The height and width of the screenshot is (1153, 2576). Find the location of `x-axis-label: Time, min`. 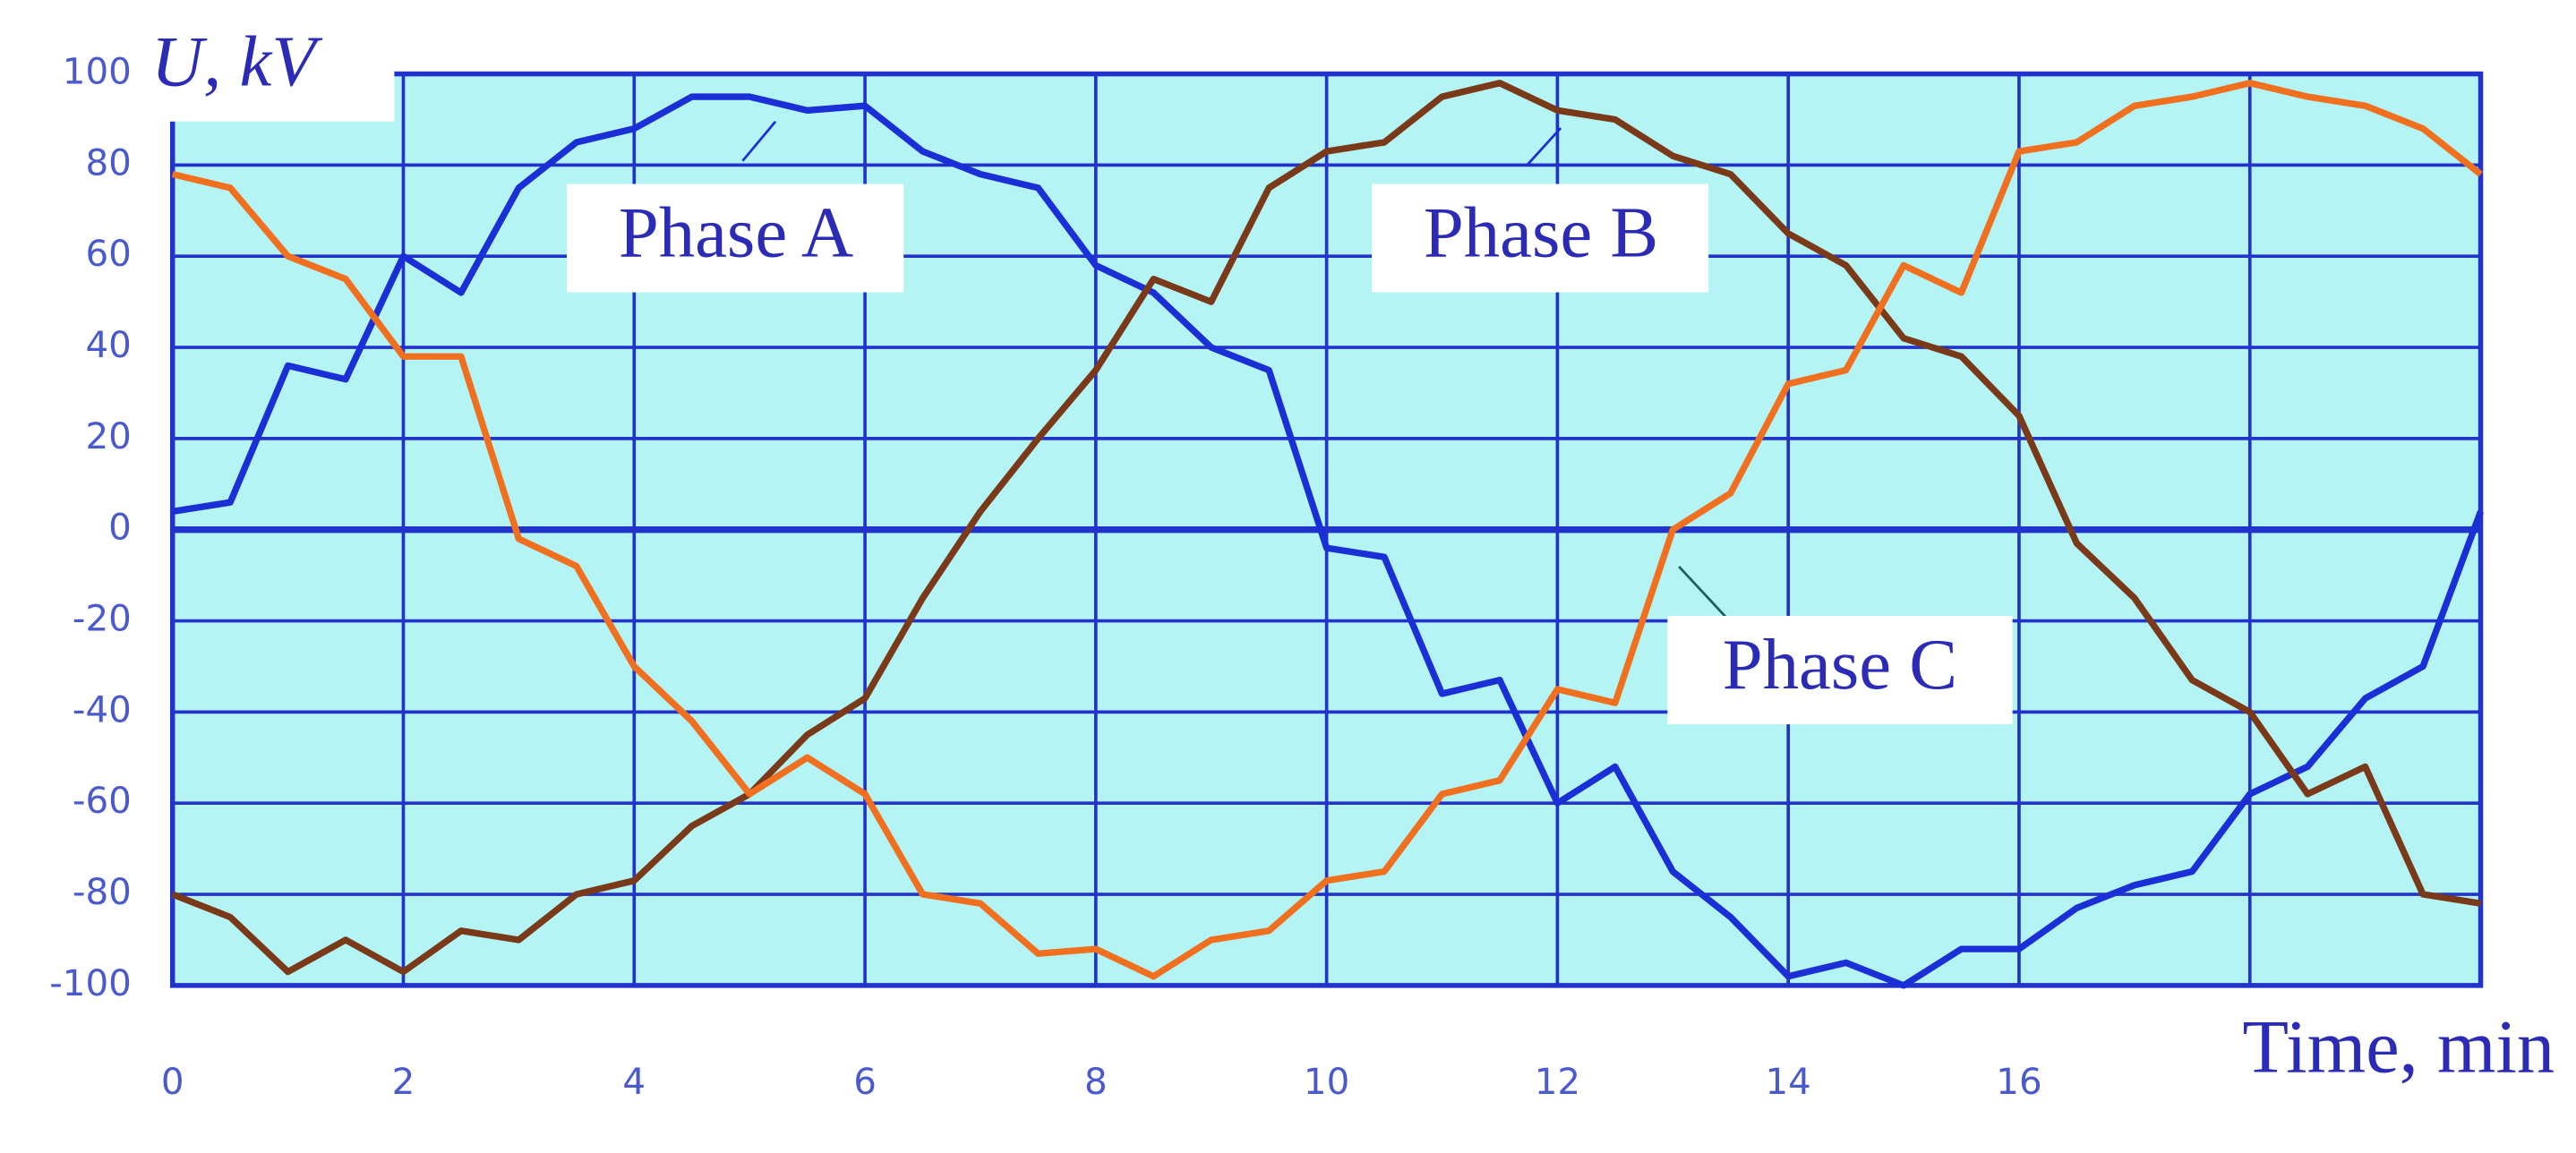

x-axis-label: Time, min is located at coordinates (2399, 1047).